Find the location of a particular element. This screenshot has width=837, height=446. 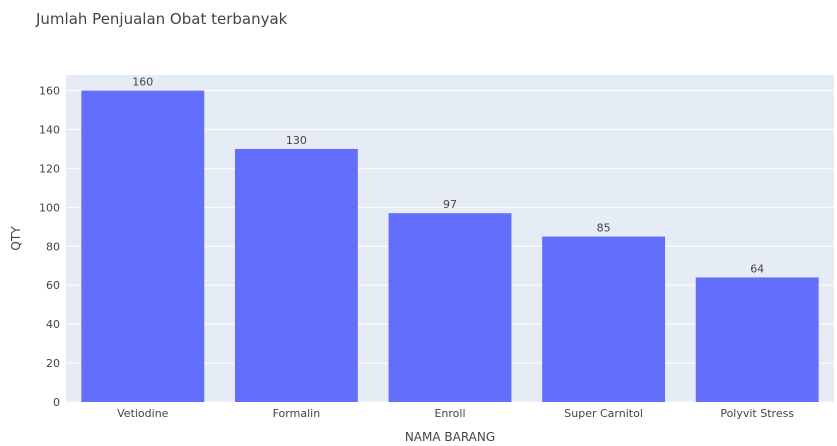

bar-value-label: 85 is located at coordinates (604, 228).